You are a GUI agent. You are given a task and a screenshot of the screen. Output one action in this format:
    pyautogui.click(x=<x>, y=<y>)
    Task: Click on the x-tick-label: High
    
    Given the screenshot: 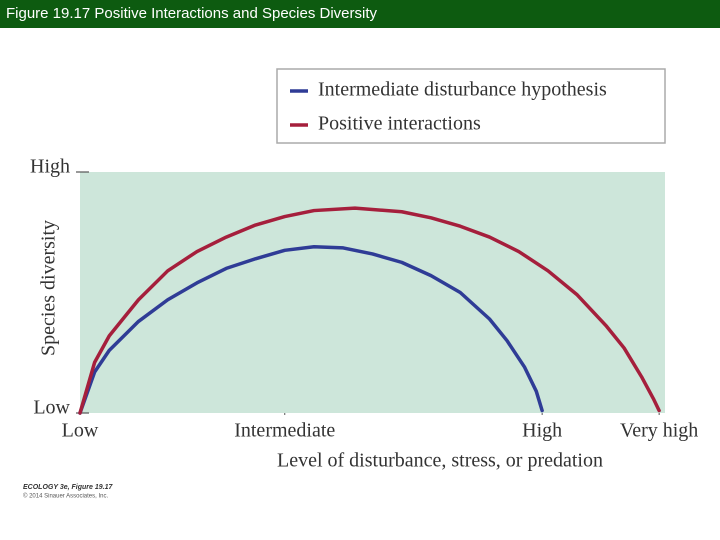 What is the action you would take?
    pyautogui.click(x=542, y=431)
    